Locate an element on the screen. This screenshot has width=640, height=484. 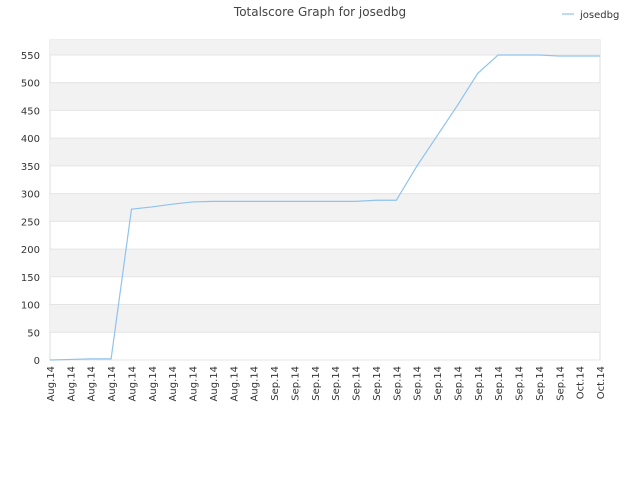
chart-title: Totalscore Graph for josedbg is located at coordinates (319, 12).